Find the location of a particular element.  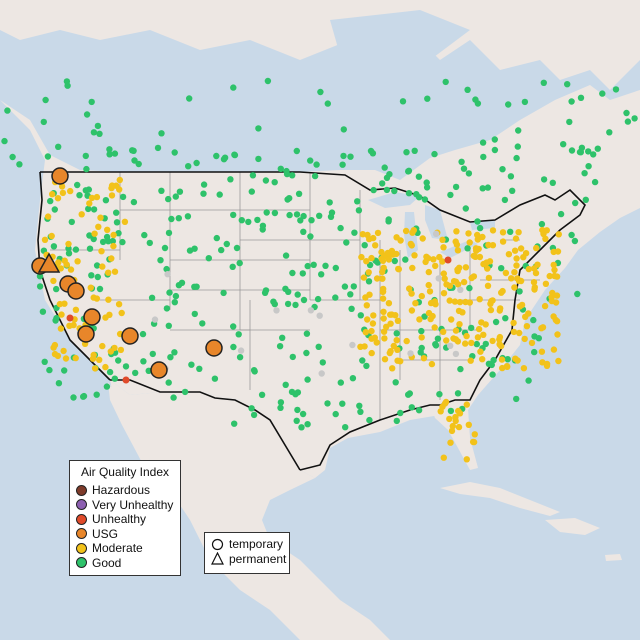

legend-label: USG is located at coordinates (105, 533).